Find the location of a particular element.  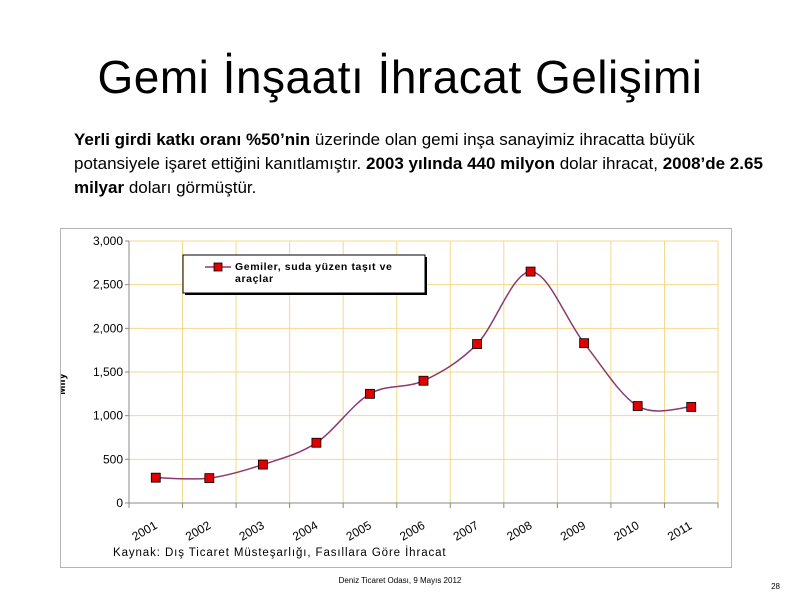

x-tick-label: 2002 is located at coordinates (198, 531).